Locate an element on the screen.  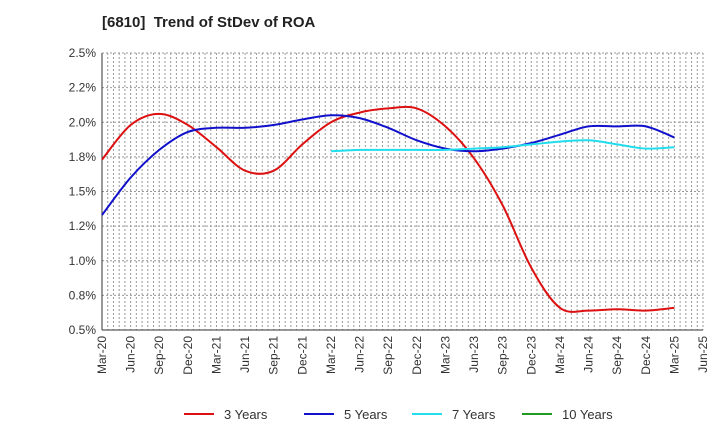
y-tick-label: 1.0% is located at coordinates (83, 261).